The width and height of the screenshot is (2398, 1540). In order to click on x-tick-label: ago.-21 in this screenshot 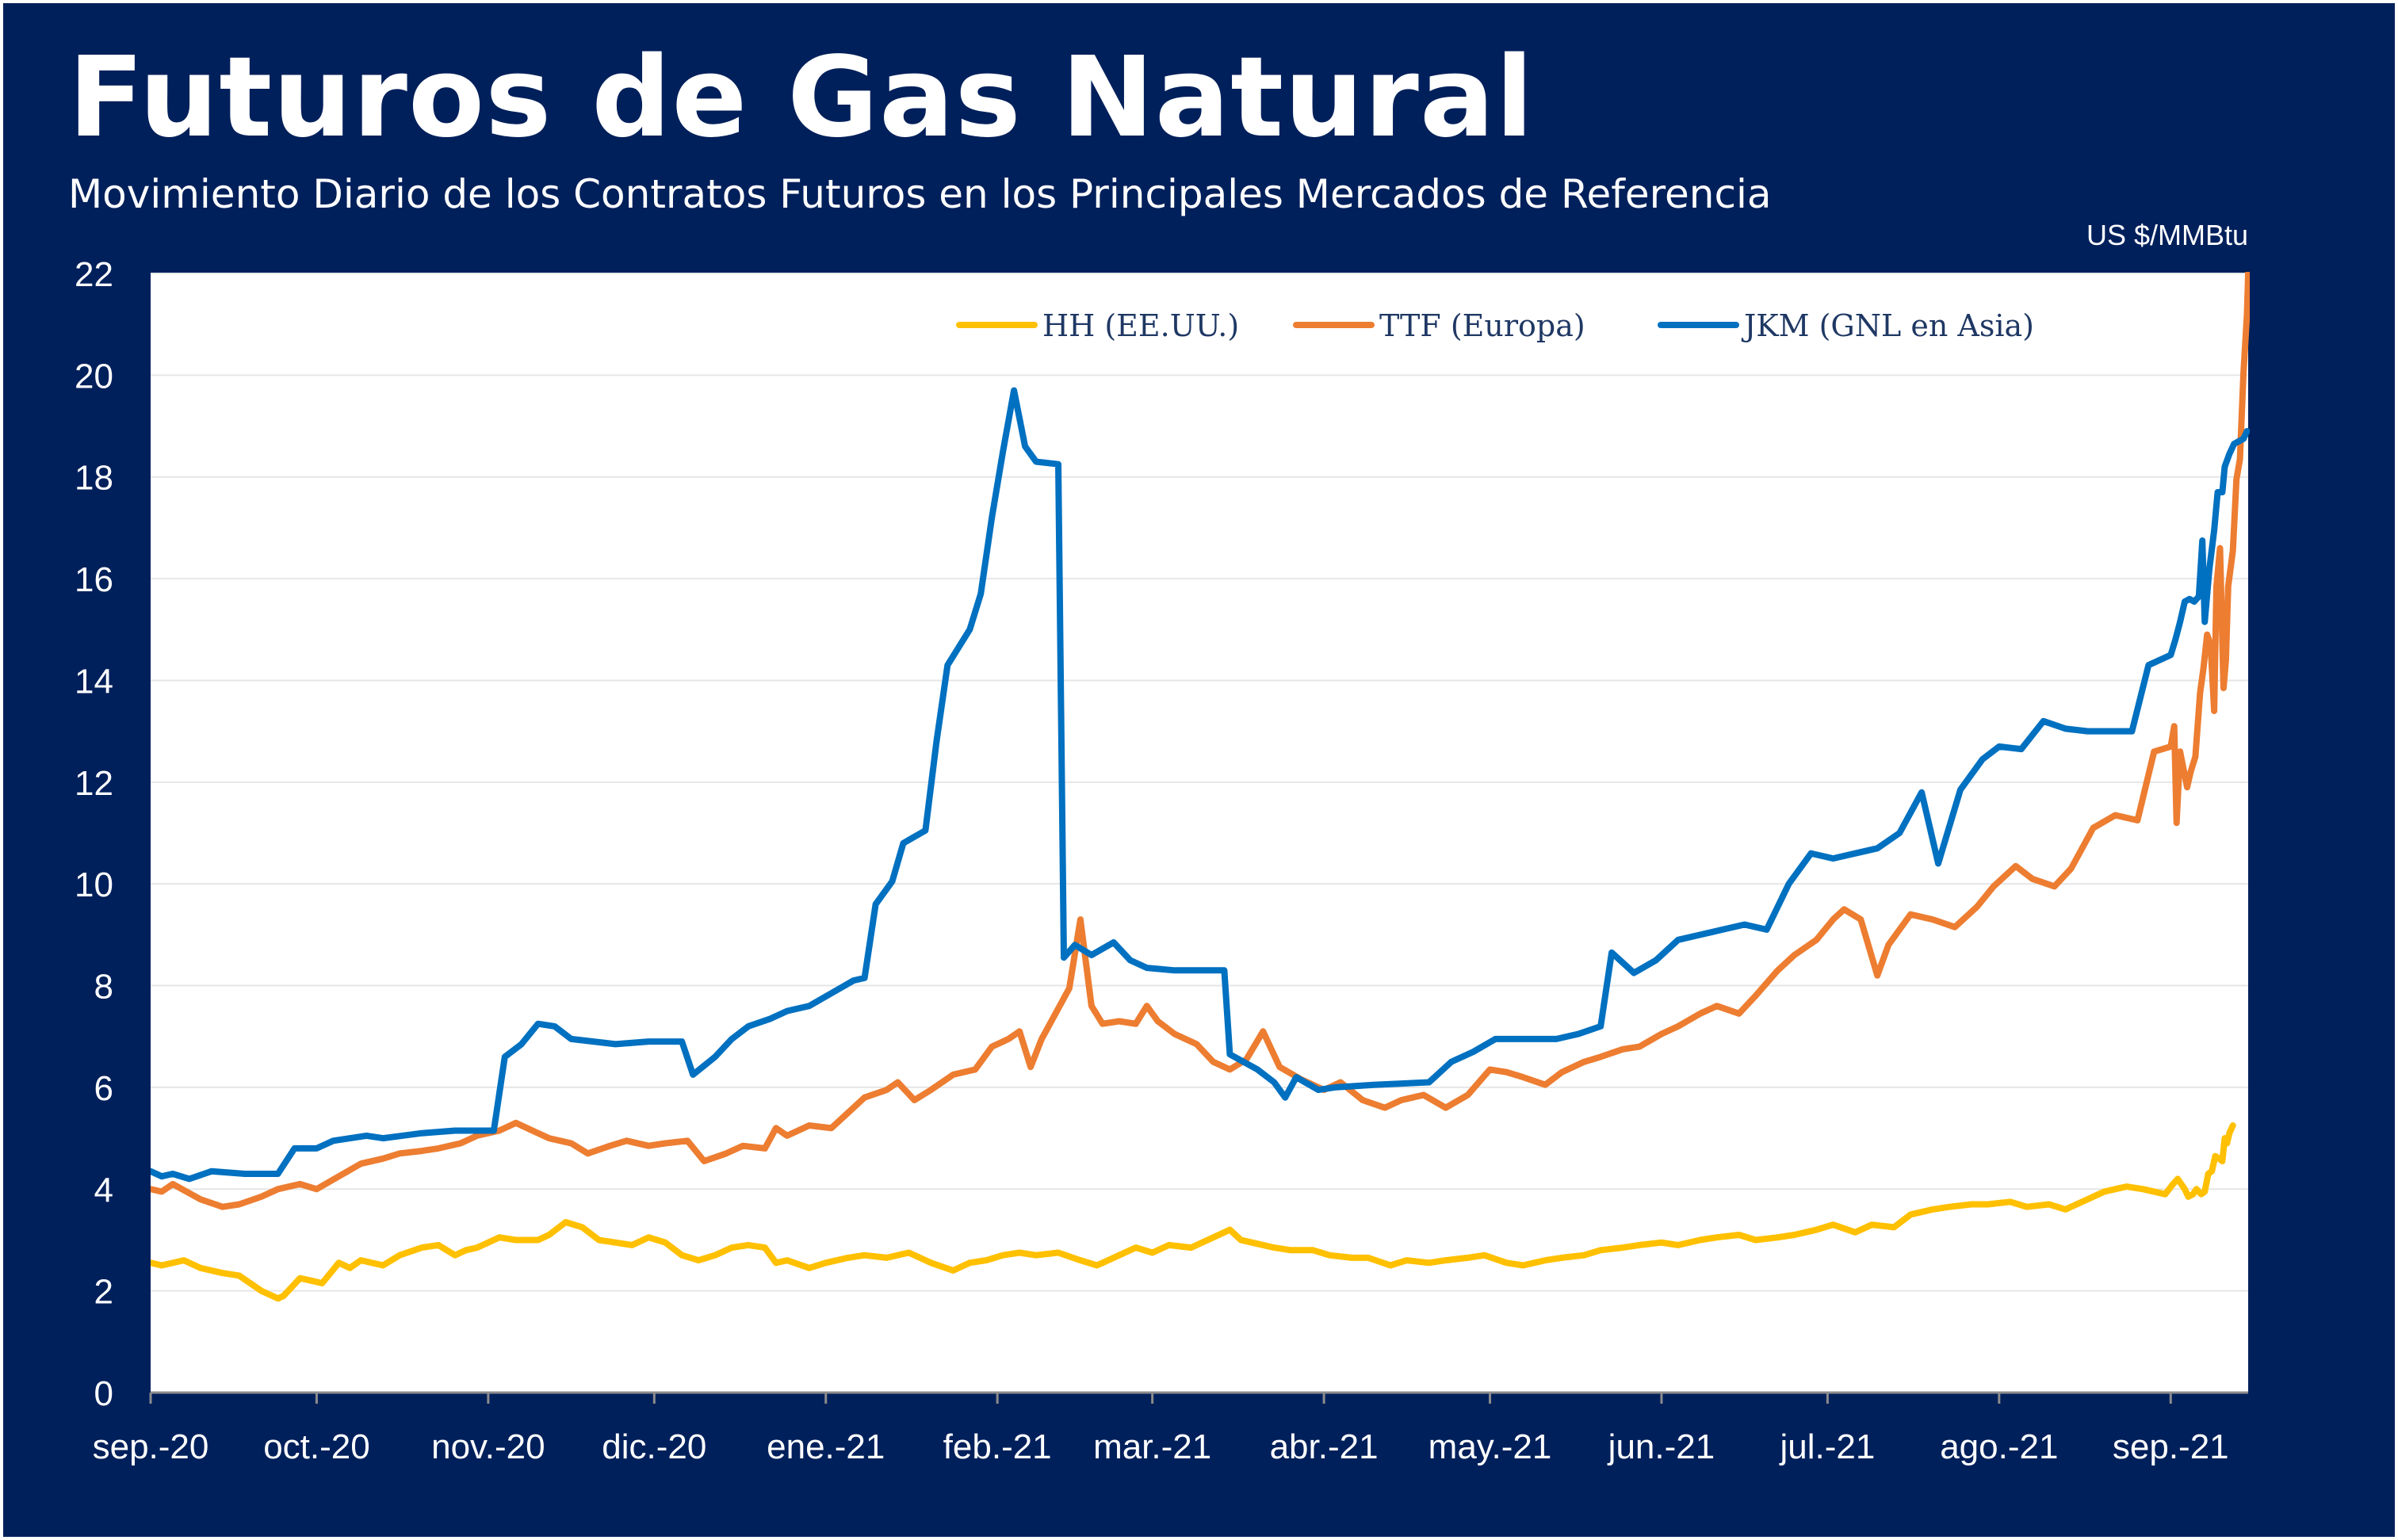, I will do `click(1999, 1446)`.